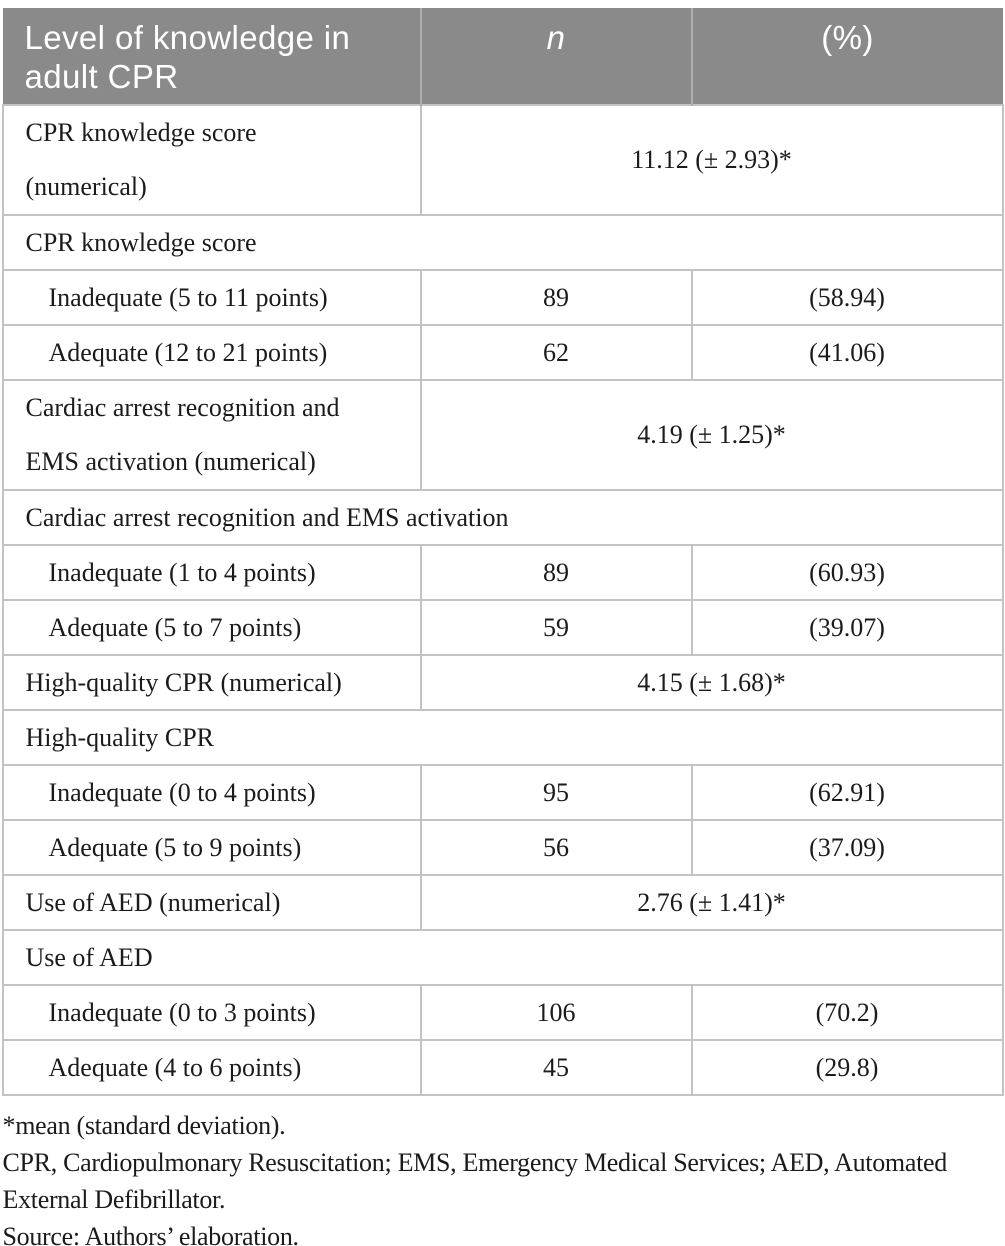  I want to click on row-percent-cell: (39.07), so click(847, 627).